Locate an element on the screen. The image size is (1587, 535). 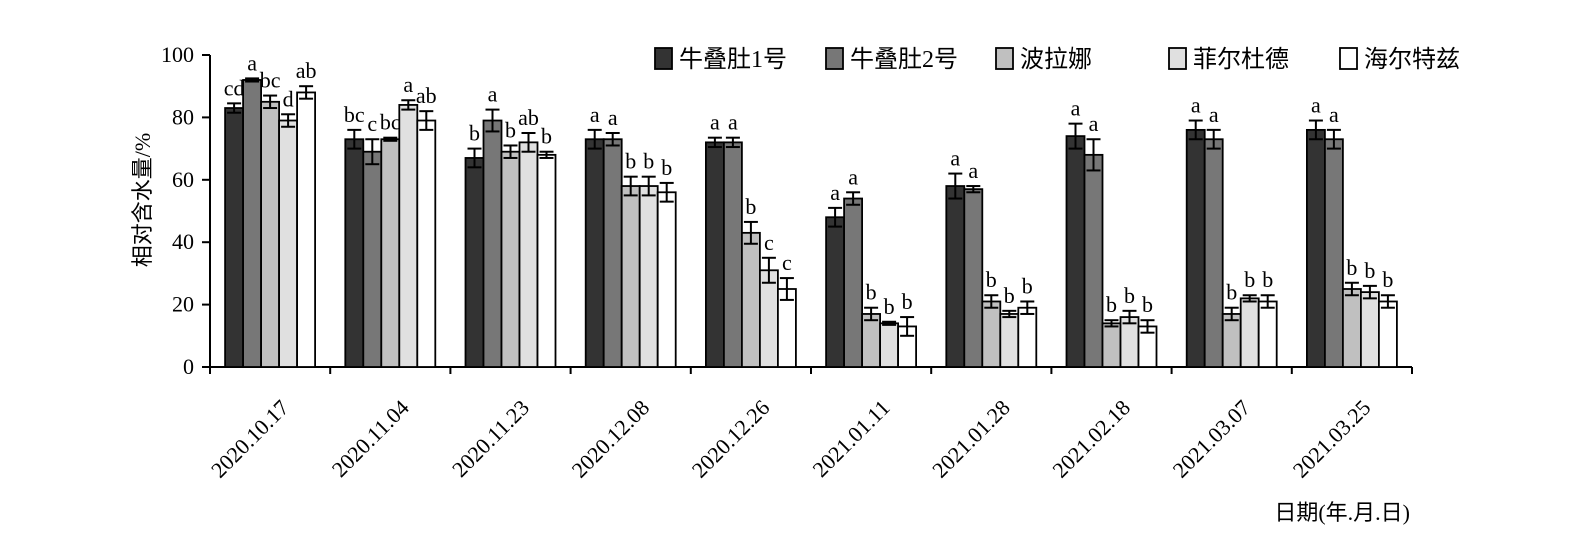
y-tick-label: 40 is located at coordinates (183, 241).